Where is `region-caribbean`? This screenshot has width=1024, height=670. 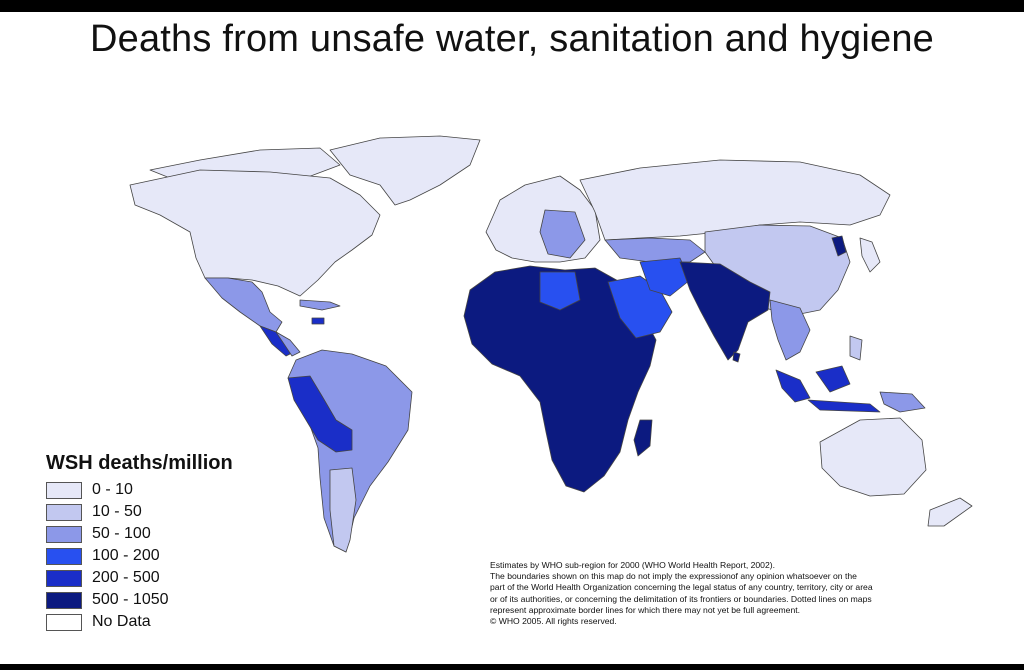
region-caribbean is located at coordinates (320, 305).